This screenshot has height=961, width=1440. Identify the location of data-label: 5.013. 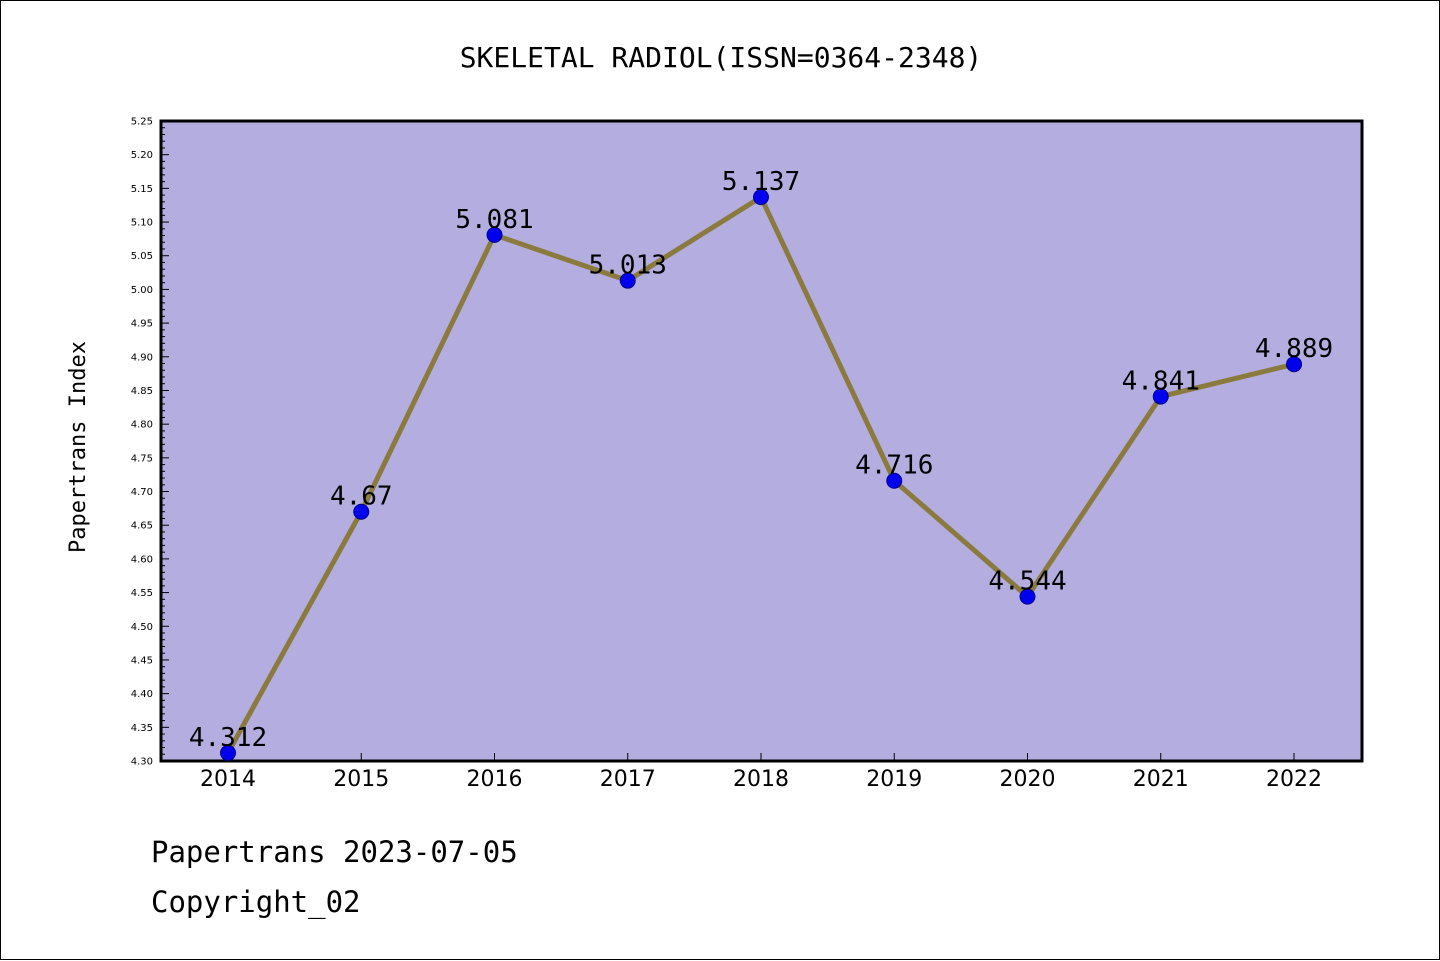
(628, 266).